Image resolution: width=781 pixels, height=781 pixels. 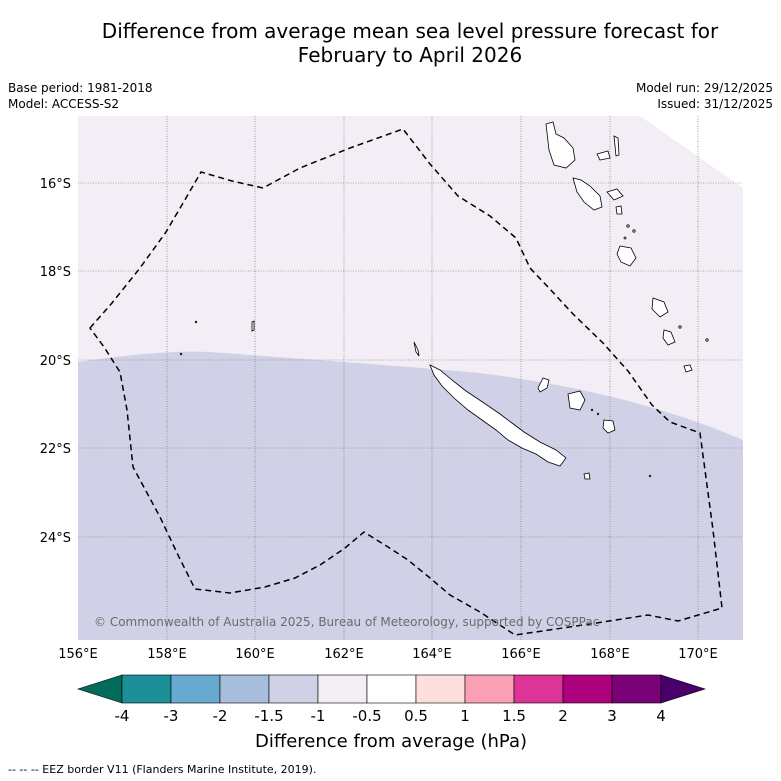 I want to click on colorbar-ticks: -4 -3 -2 -1.5 -1 -0.5 0.5 1 1.5 2 3 4, so click(x=390, y=716).